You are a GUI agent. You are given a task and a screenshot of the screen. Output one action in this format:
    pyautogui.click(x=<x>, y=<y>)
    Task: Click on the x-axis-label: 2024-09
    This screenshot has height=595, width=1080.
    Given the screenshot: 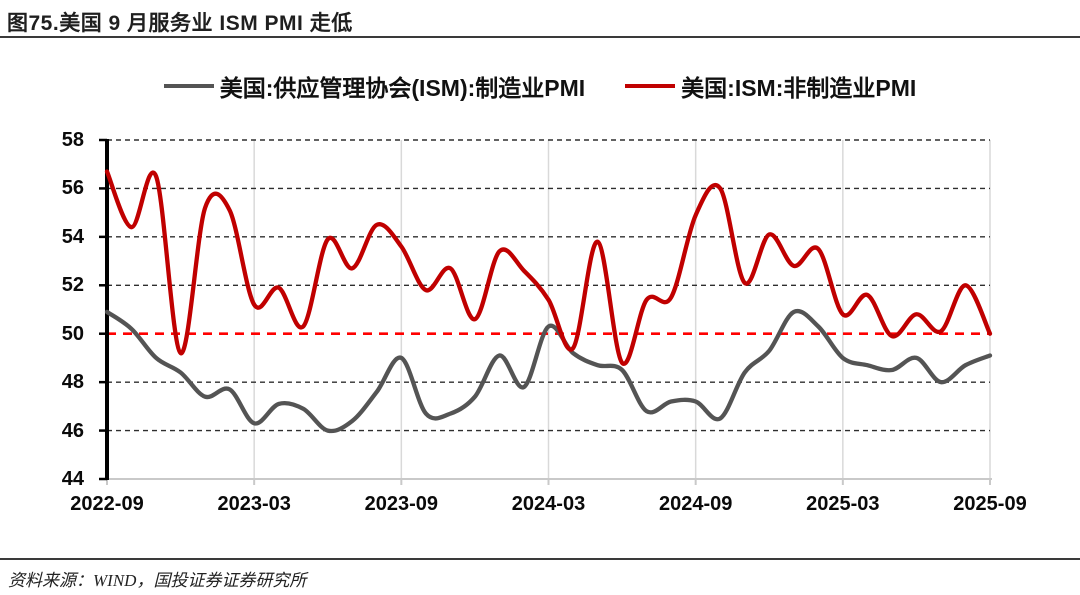 What is the action you would take?
    pyautogui.click(x=695, y=504)
    